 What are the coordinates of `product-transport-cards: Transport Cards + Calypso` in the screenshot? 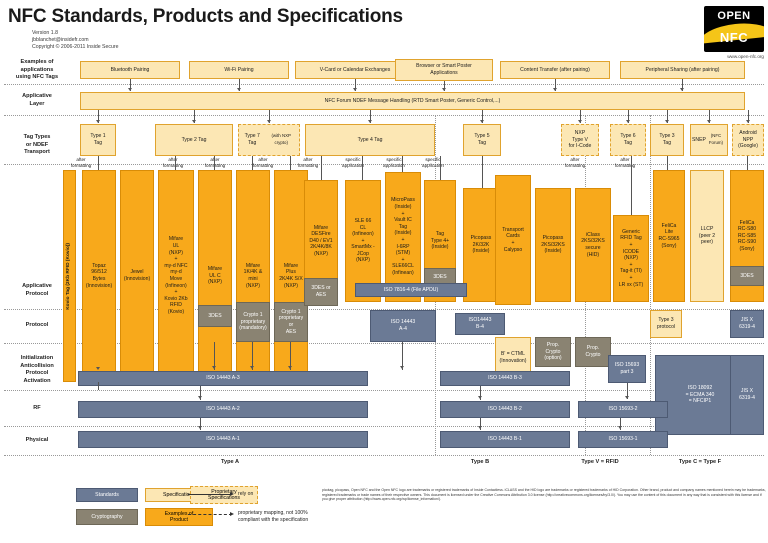 It's located at (513, 240).